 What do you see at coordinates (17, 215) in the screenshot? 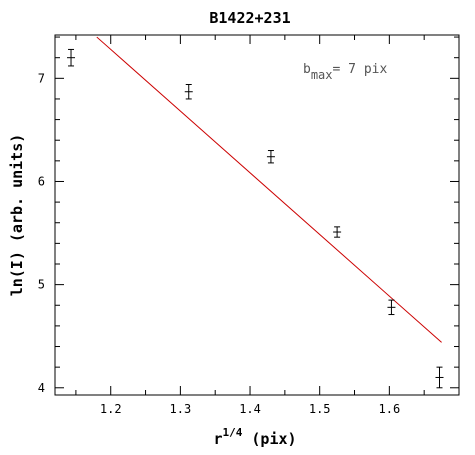
I see `y-axis-label: ln(I) (arb. units)` at bounding box center [17, 215].